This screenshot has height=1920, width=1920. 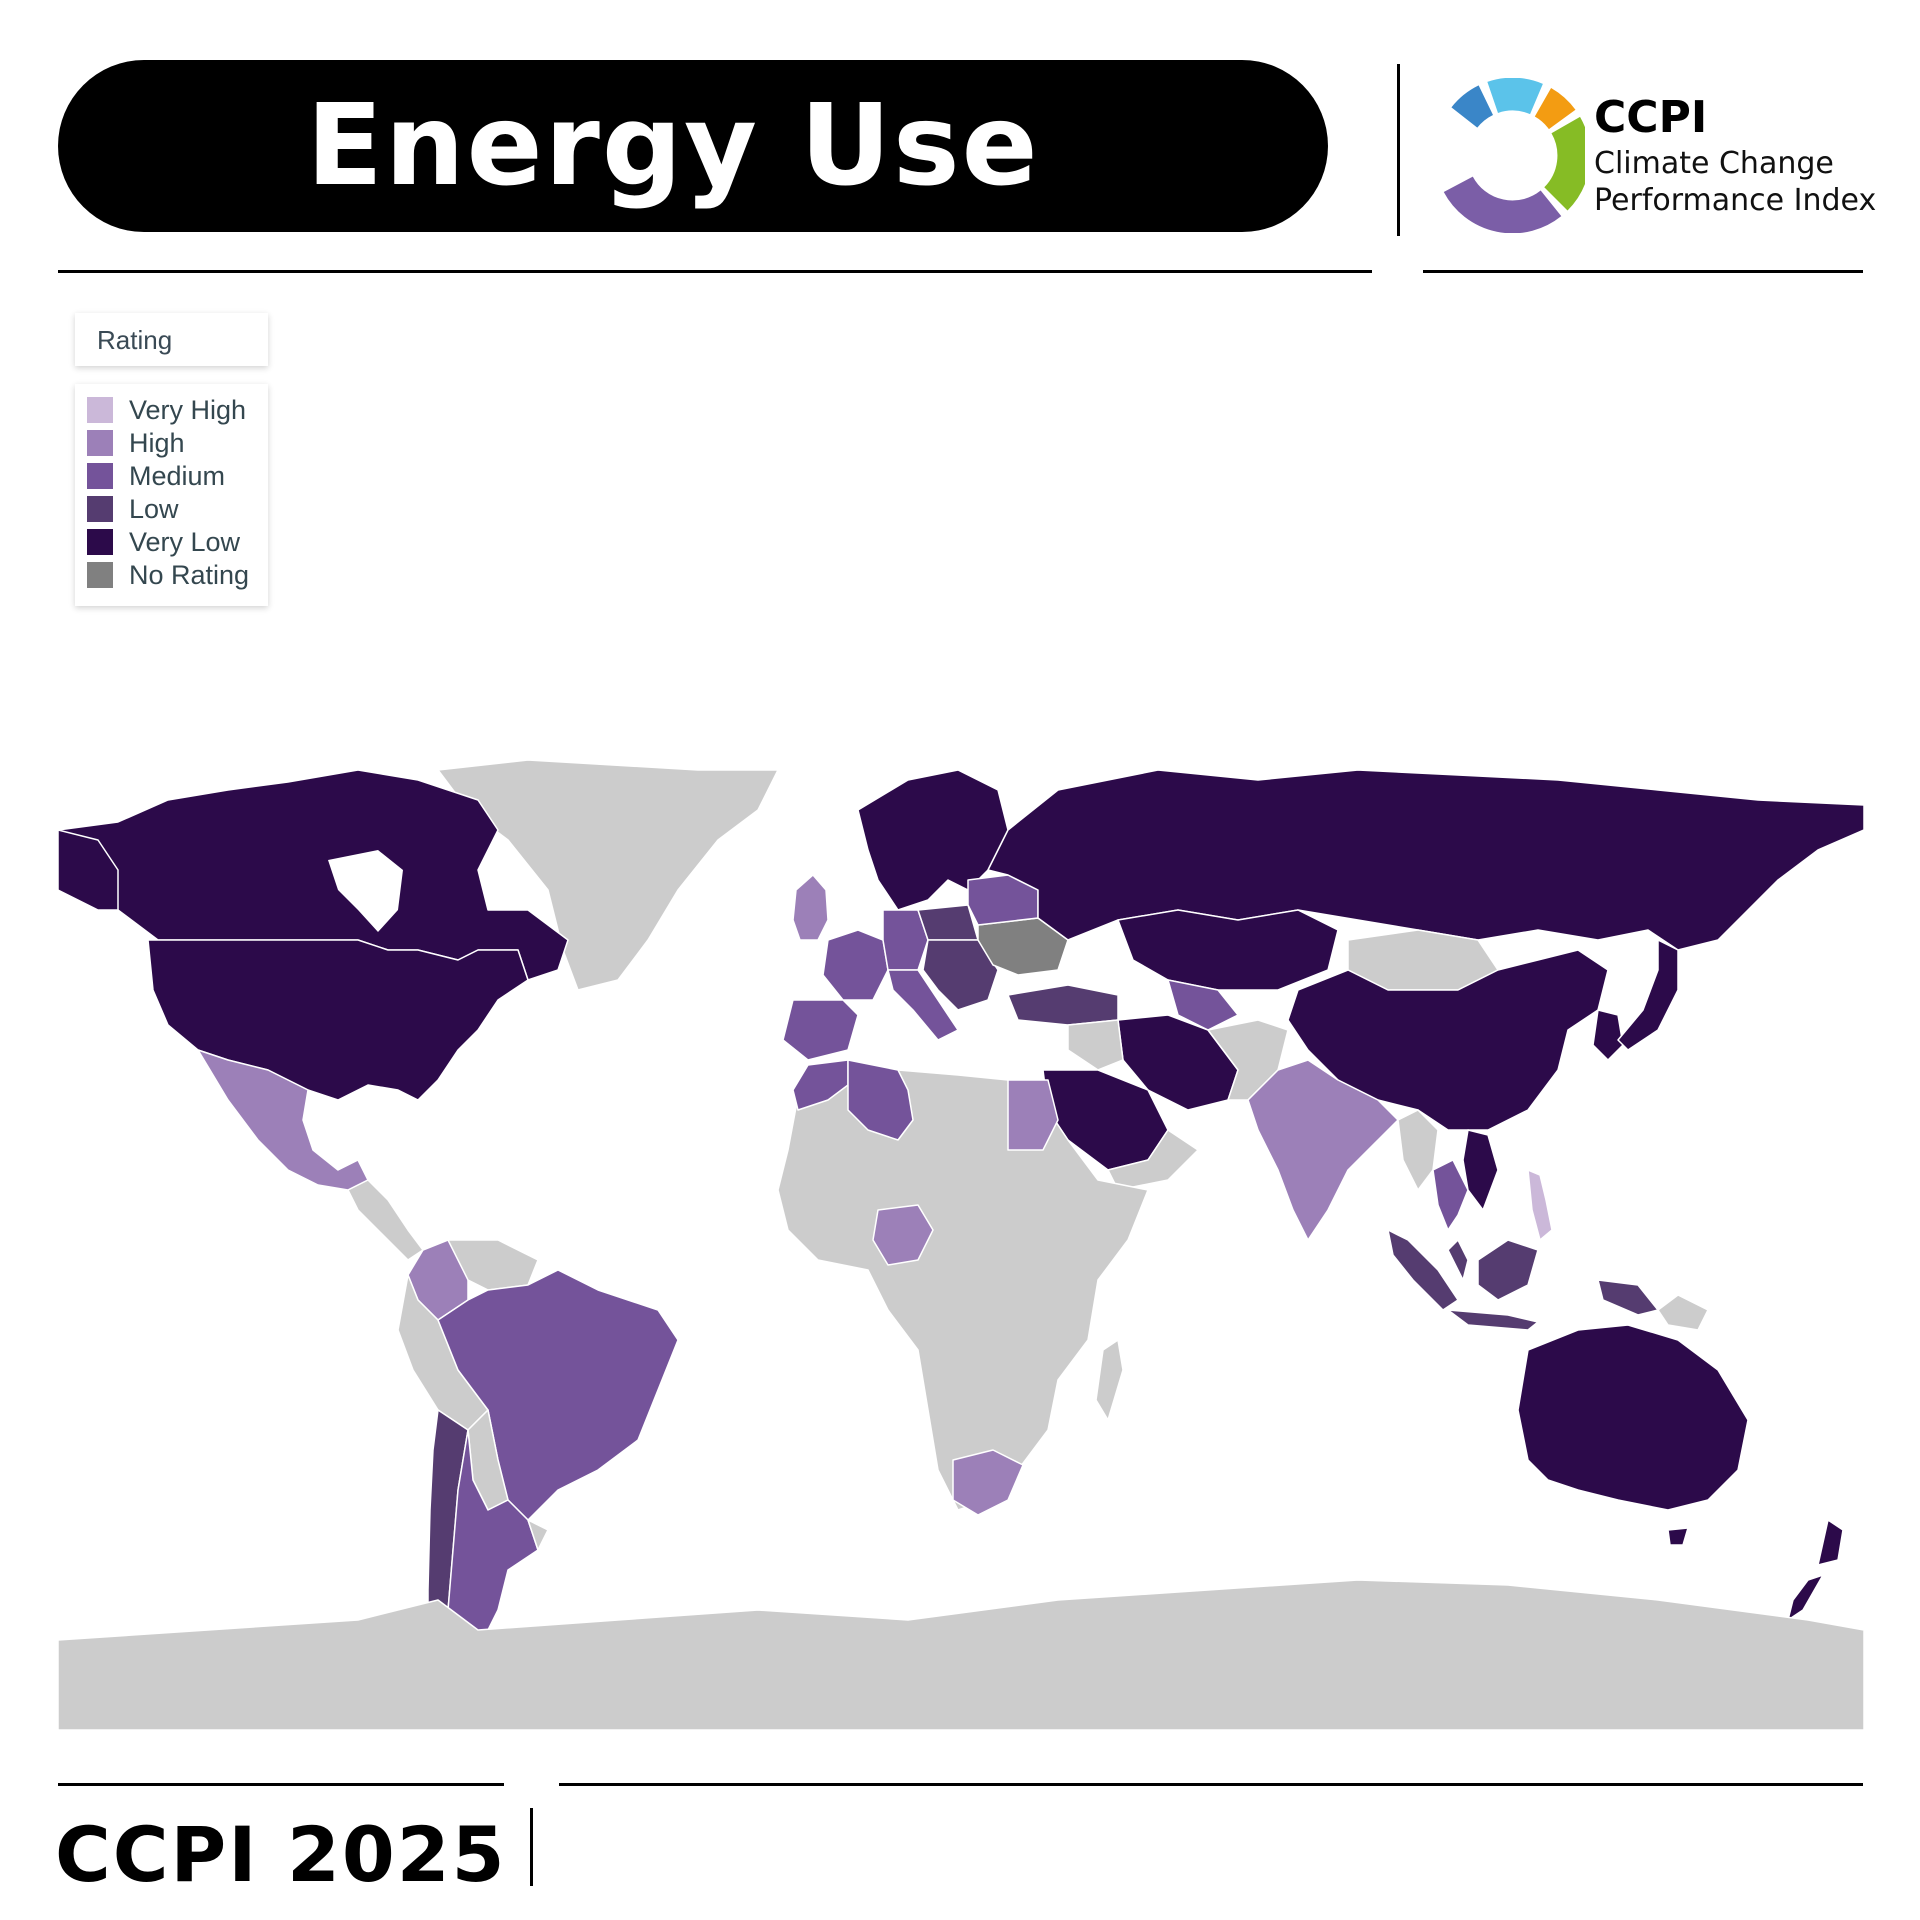 I want to click on legend-label: High, so click(x=157, y=442).